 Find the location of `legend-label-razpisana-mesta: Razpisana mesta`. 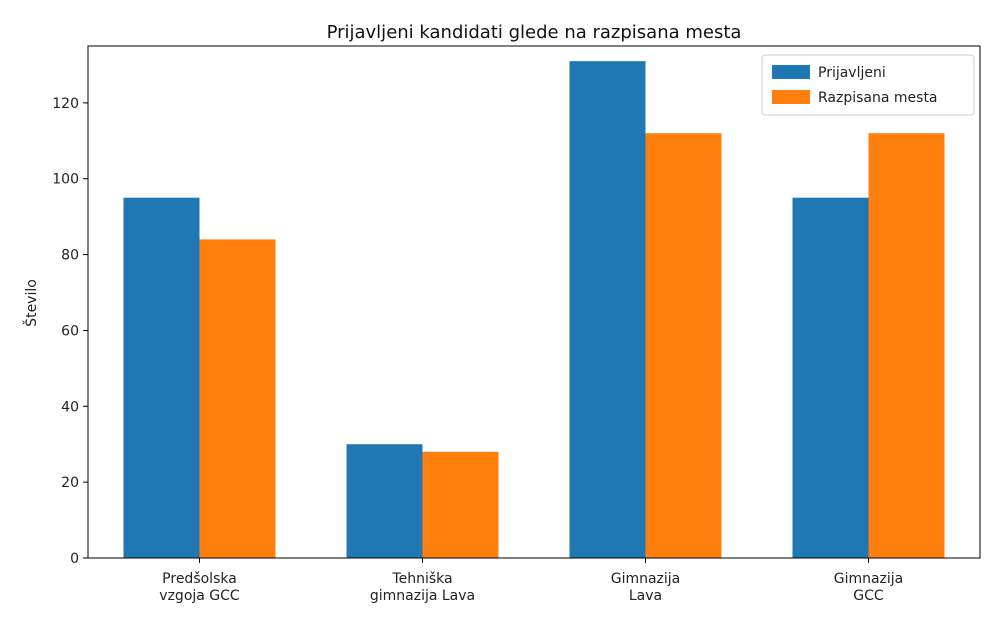

legend-label-razpisana-mesta: Razpisana mesta is located at coordinates (878, 98).